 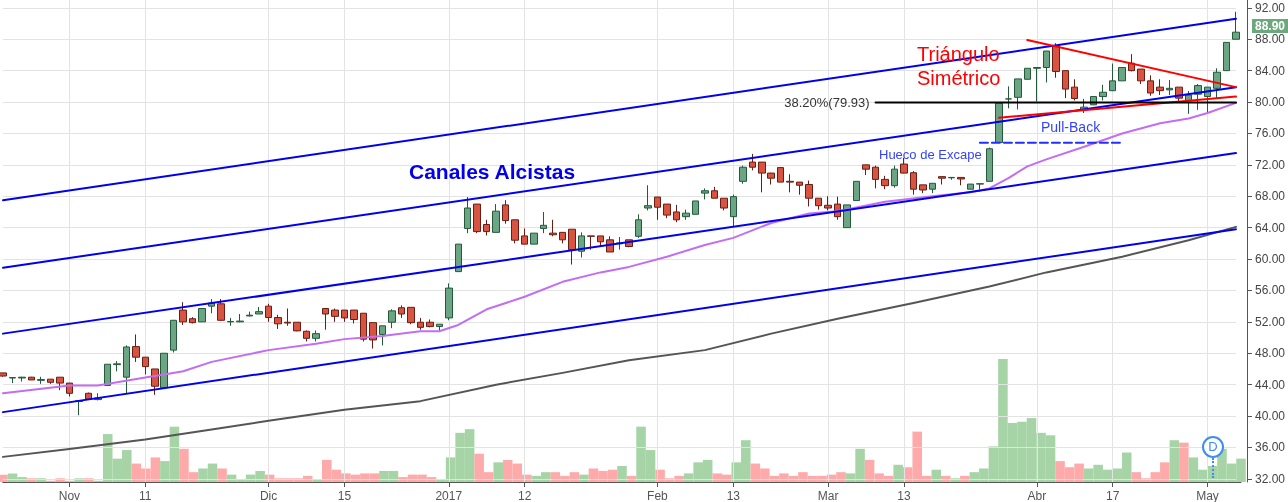 I want to click on y-tick-label: 72.00, so click(x=1270, y=164).